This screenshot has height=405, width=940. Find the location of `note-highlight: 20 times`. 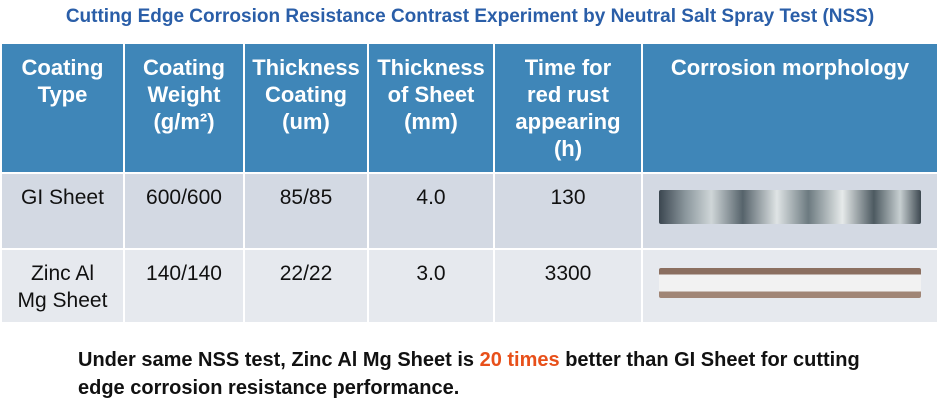

note-highlight: 20 times is located at coordinates (519, 360).